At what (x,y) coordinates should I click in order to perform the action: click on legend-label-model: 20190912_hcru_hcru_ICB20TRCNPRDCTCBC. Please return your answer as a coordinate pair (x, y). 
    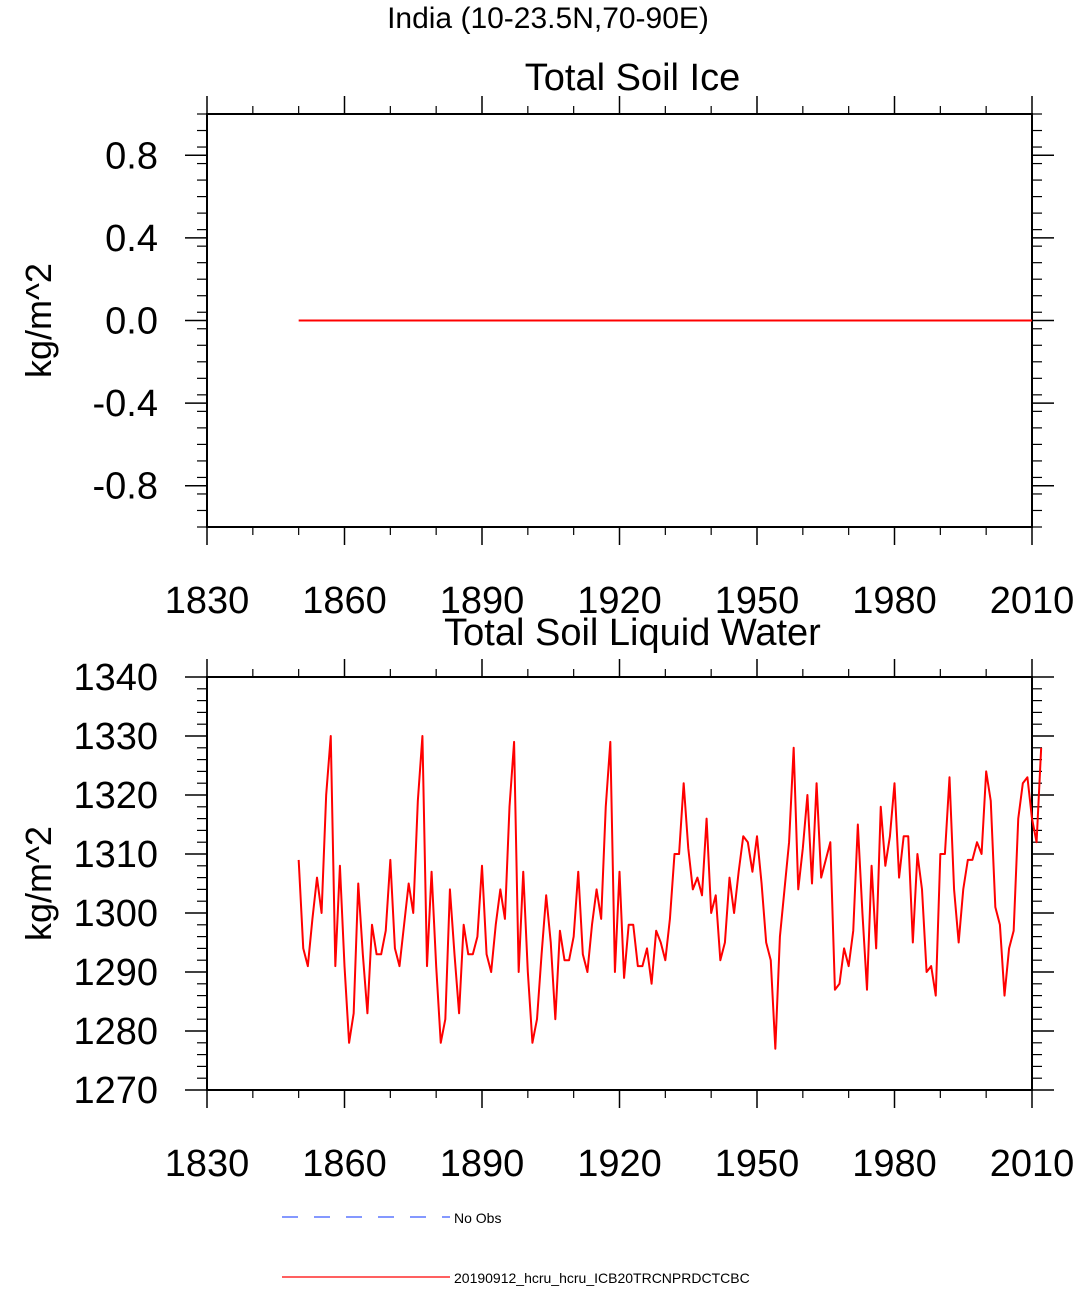
    Looking at the image, I should click on (602, 1278).